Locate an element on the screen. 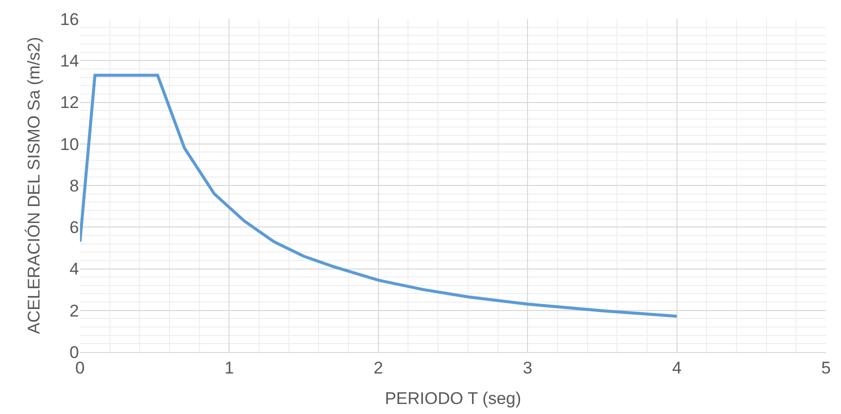 The width and height of the screenshot is (841, 414). y-tick-label: 10 is located at coordinates (69, 144).